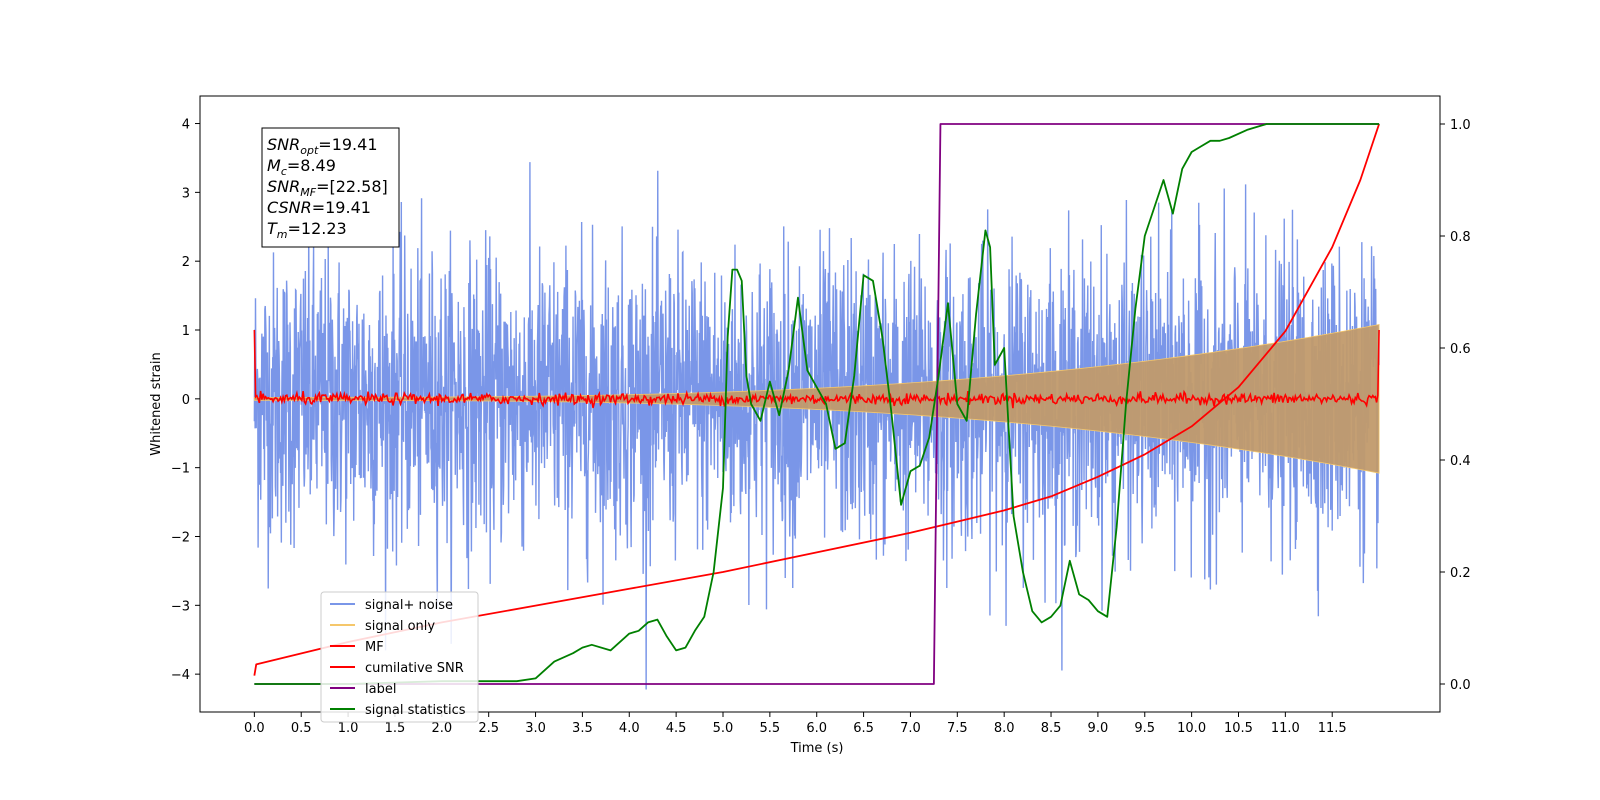 The image size is (1600, 800). Describe the element at coordinates (1460, 685) in the screenshot. I see `y2-tick-label: 0.0` at that location.